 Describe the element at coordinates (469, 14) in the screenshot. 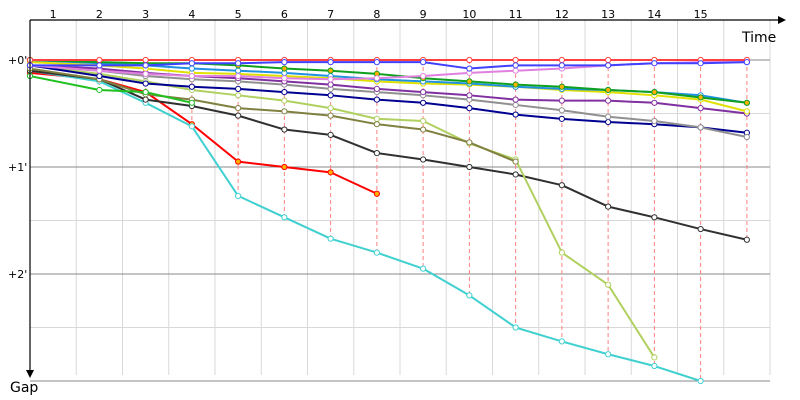

I see `x-tick-label: 10` at that location.